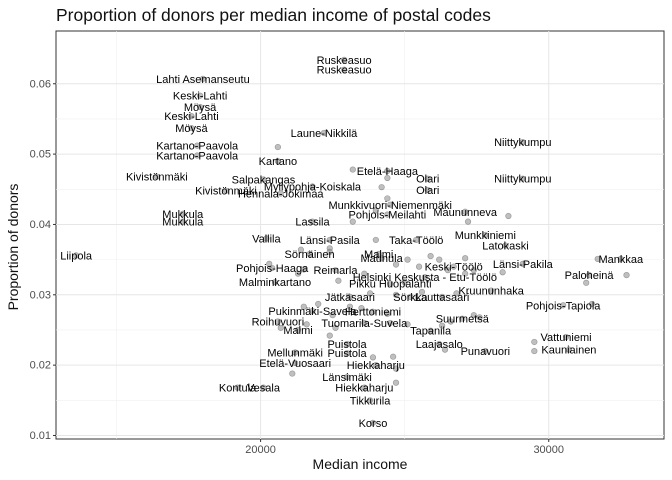 This screenshot has height=480, width=672. I want to click on point-label: Maununneva, so click(465, 213).